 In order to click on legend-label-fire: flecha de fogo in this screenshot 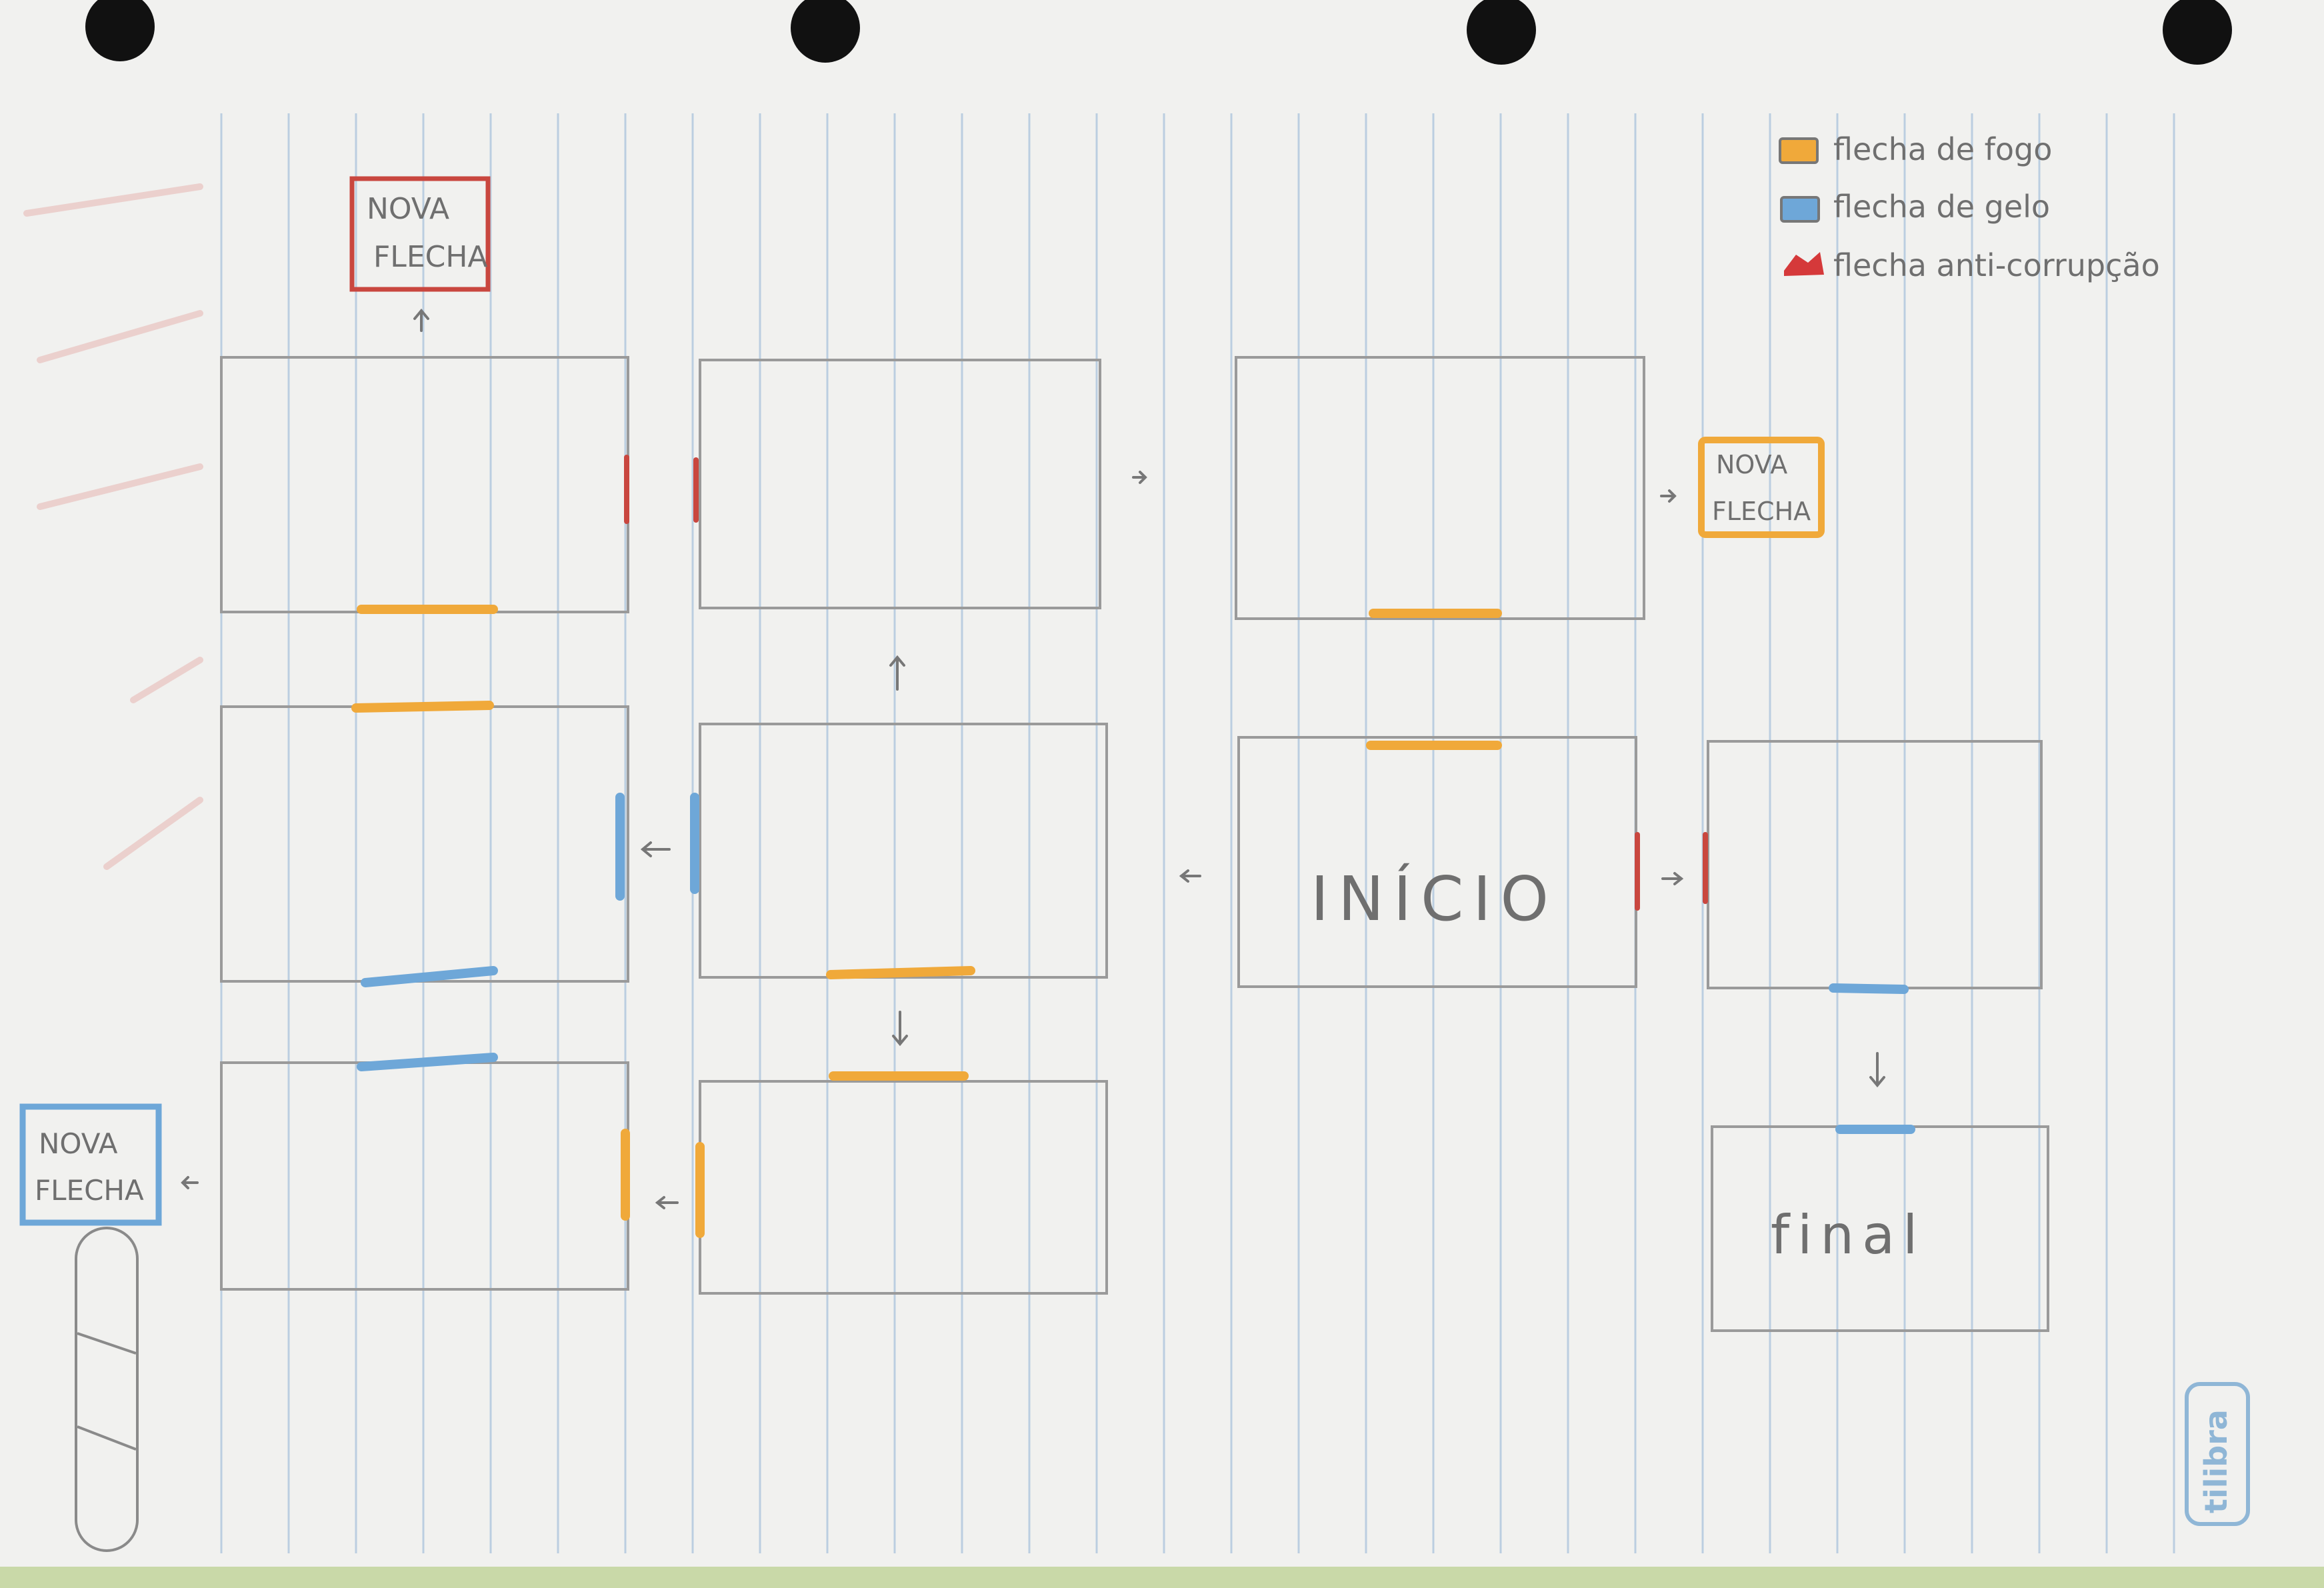, I will do `click(1942, 149)`.